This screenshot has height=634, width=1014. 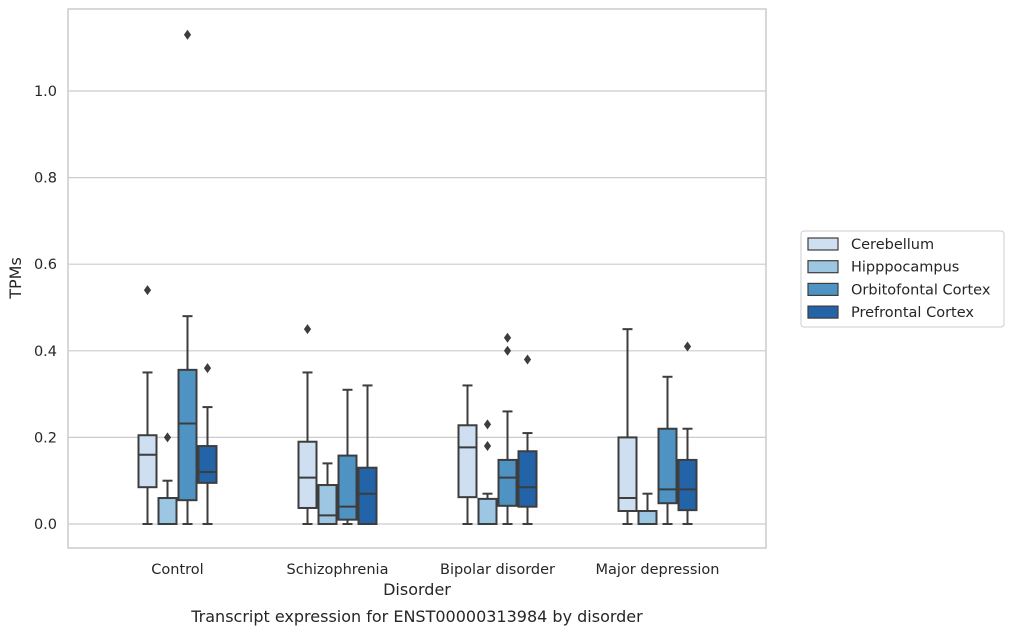 I want to click on x-tick-label: Control, so click(x=177, y=570).